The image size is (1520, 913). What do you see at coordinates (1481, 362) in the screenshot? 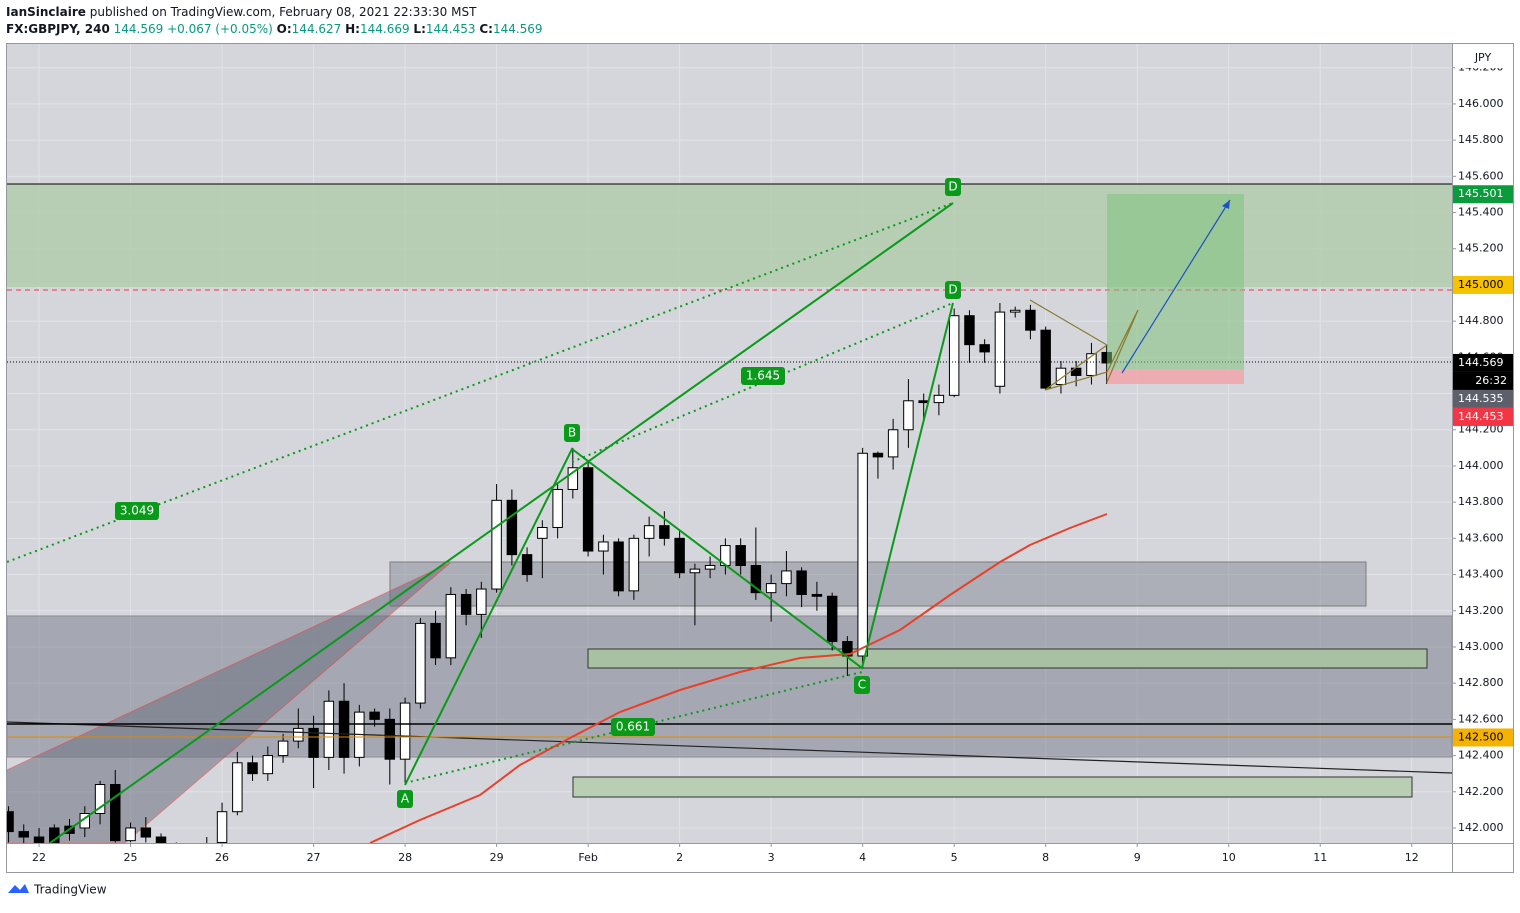
I see `price-badge-label: 144.569` at bounding box center [1481, 362].